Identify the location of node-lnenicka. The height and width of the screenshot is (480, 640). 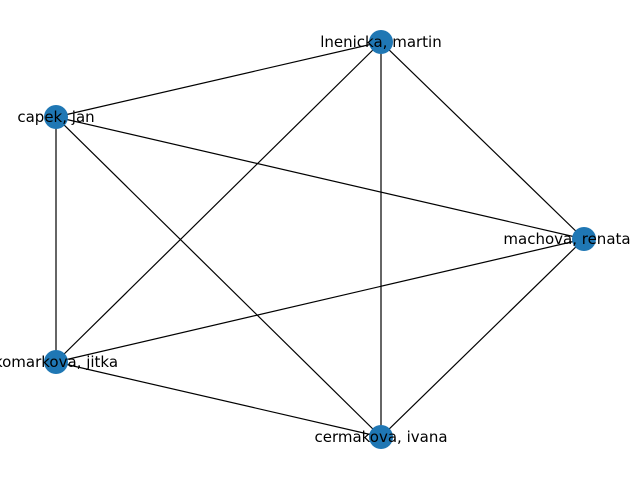
(381, 42).